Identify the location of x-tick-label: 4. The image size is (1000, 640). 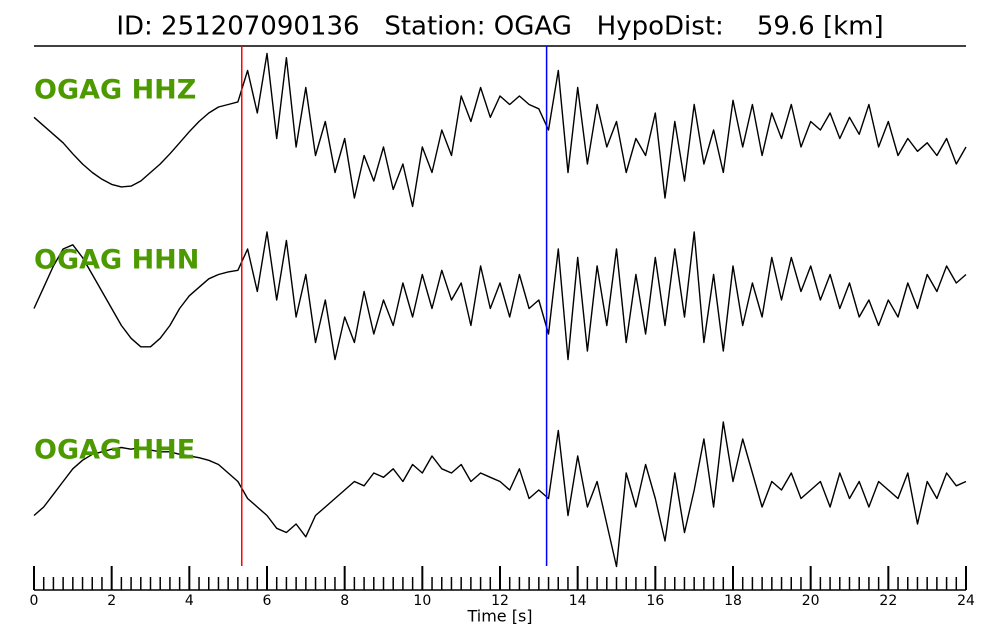
(189, 601).